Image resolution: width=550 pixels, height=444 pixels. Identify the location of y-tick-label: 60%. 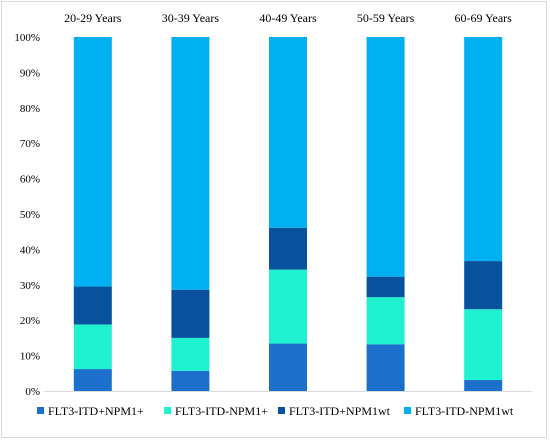
(30, 180).